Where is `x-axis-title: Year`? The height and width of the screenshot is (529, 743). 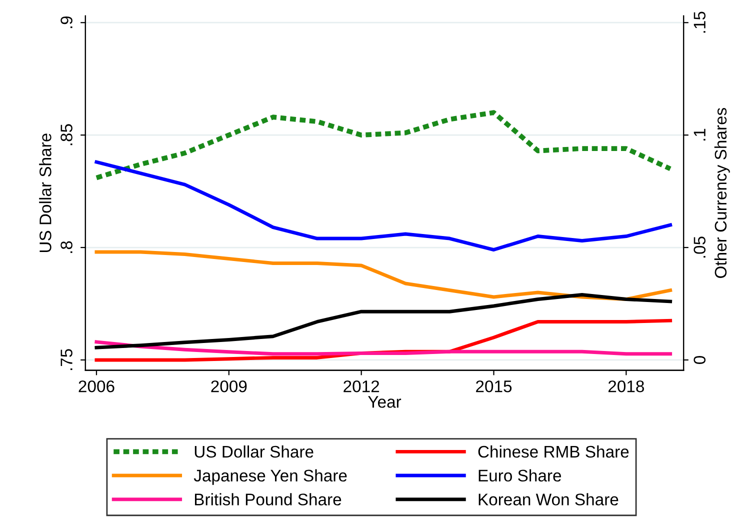
x-axis-title: Year is located at coordinates (385, 402).